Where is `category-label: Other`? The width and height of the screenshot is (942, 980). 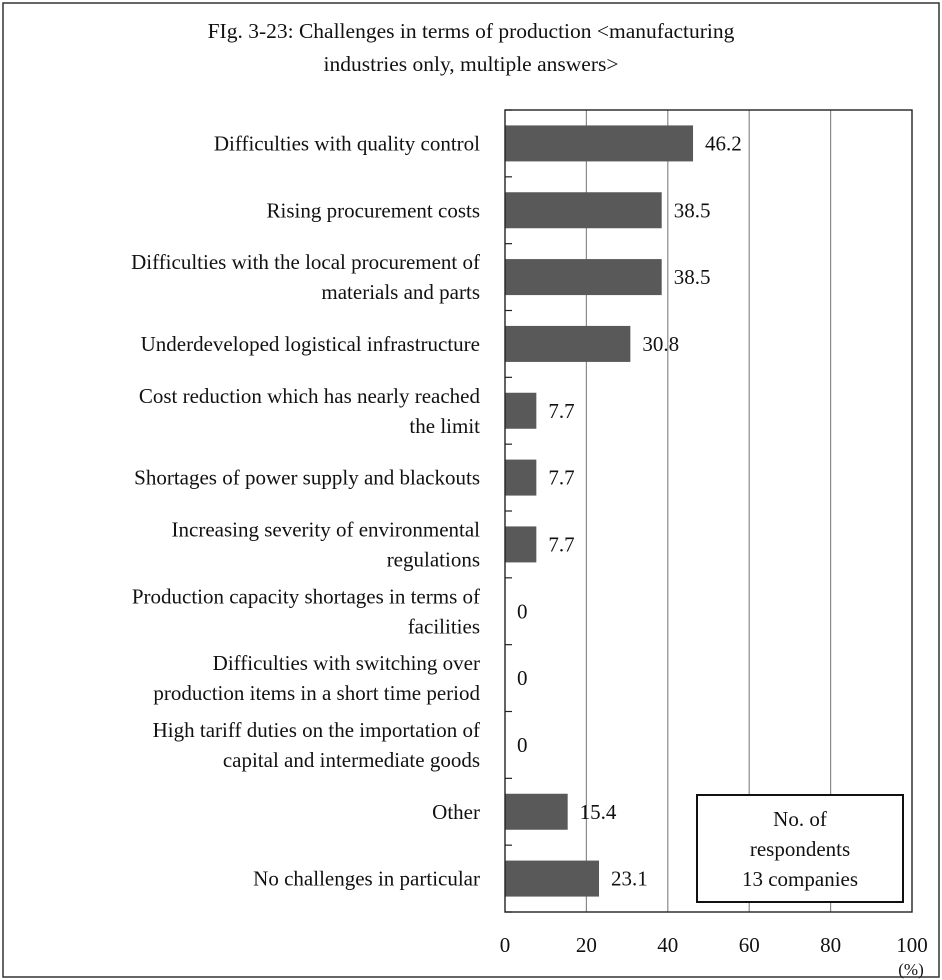 category-label: Other is located at coordinates (456, 812).